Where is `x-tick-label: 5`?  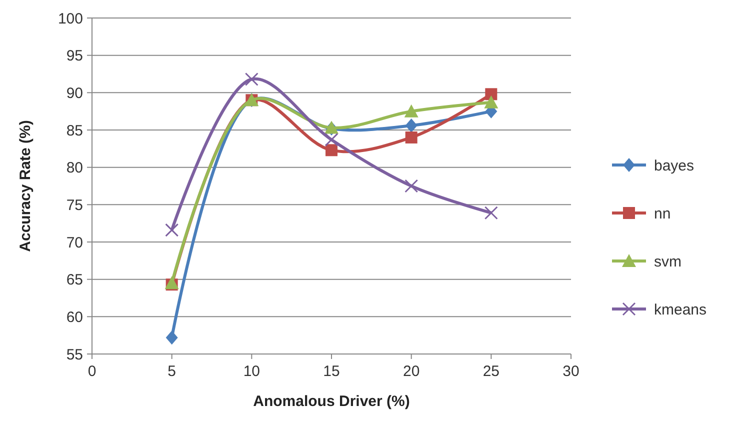
x-tick-label: 5 is located at coordinates (172, 371).